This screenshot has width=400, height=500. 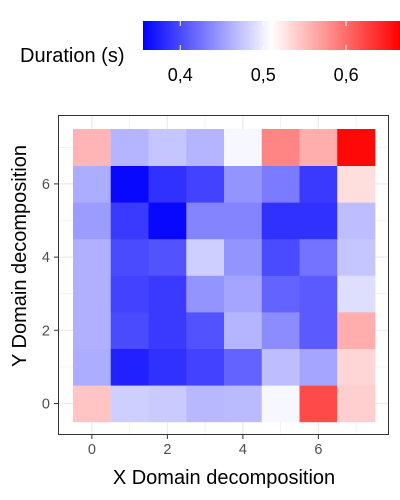 I want to click on legend-tick-label: 0,6, so click(x=346, y=75).